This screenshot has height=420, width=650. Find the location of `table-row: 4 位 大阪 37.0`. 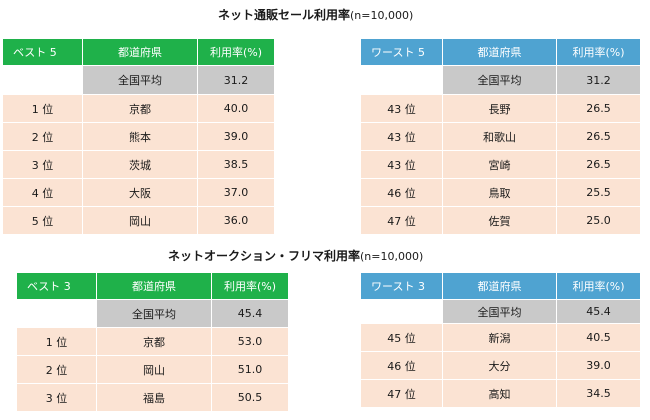

table-row: 4 位 大阪 37.0 is located at coordinates (138, 192).